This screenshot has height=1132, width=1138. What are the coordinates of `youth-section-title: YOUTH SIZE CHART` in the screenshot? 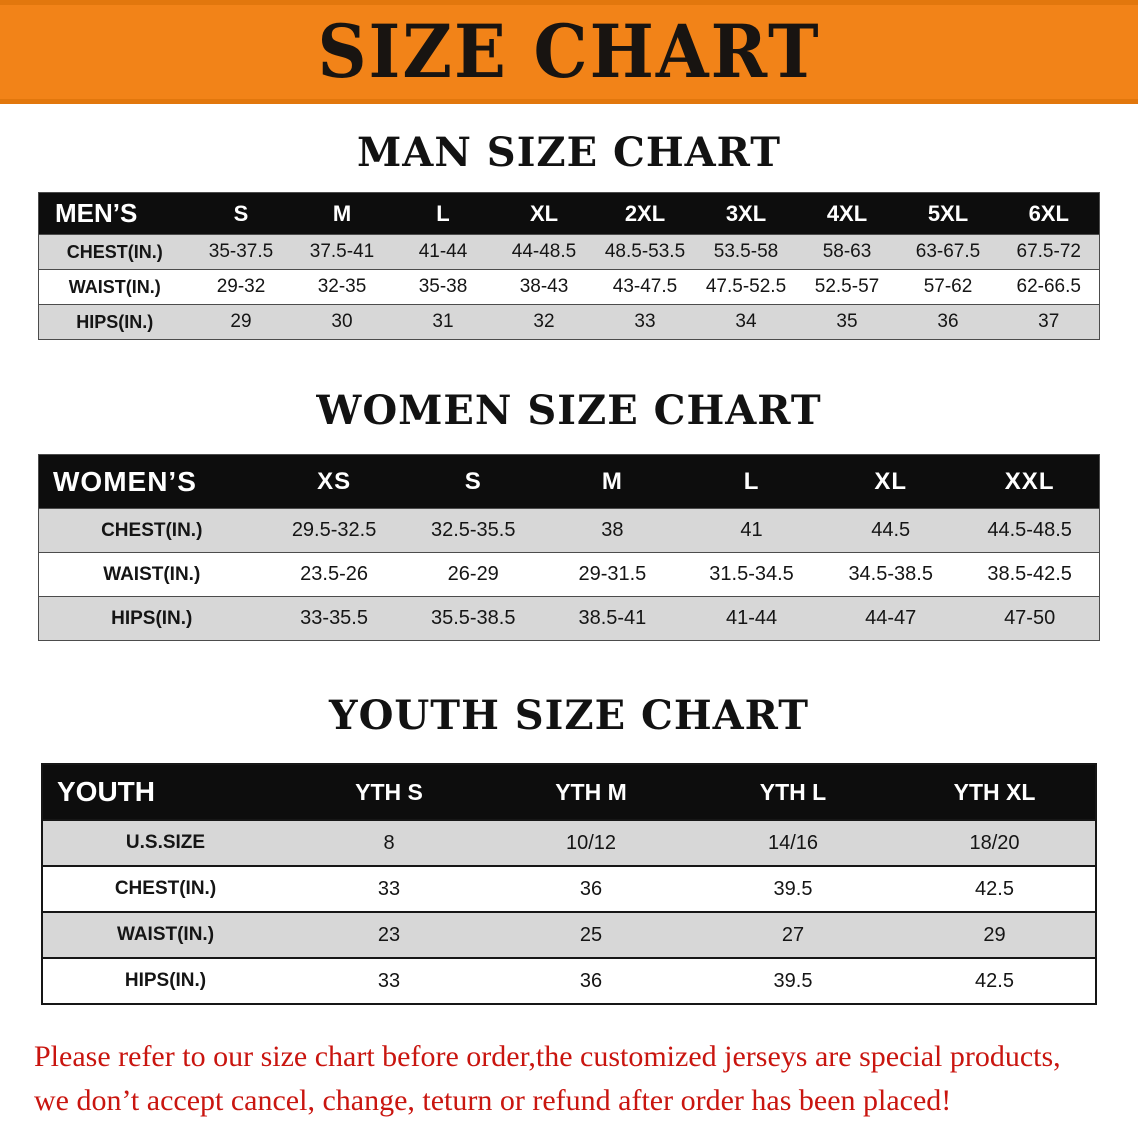 It's located at (569, 715).